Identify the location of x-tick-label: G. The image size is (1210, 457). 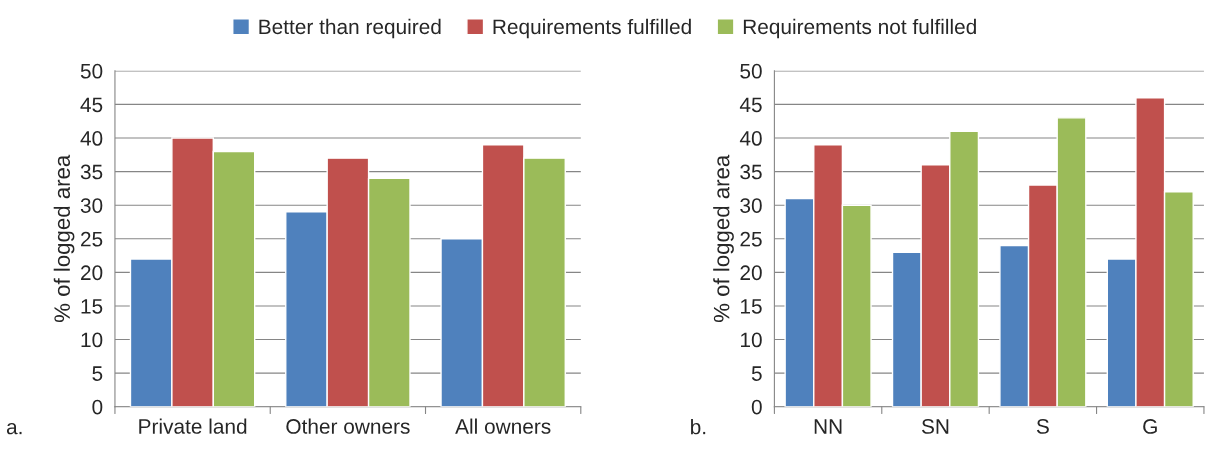
(1150, 426).